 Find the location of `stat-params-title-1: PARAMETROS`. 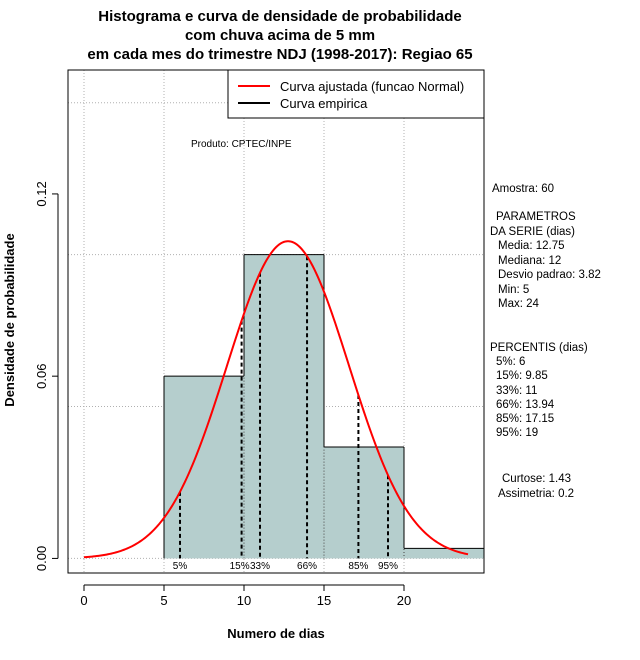

stat-params-title-1: PARAMETROS is located at coordinates (536, 217).